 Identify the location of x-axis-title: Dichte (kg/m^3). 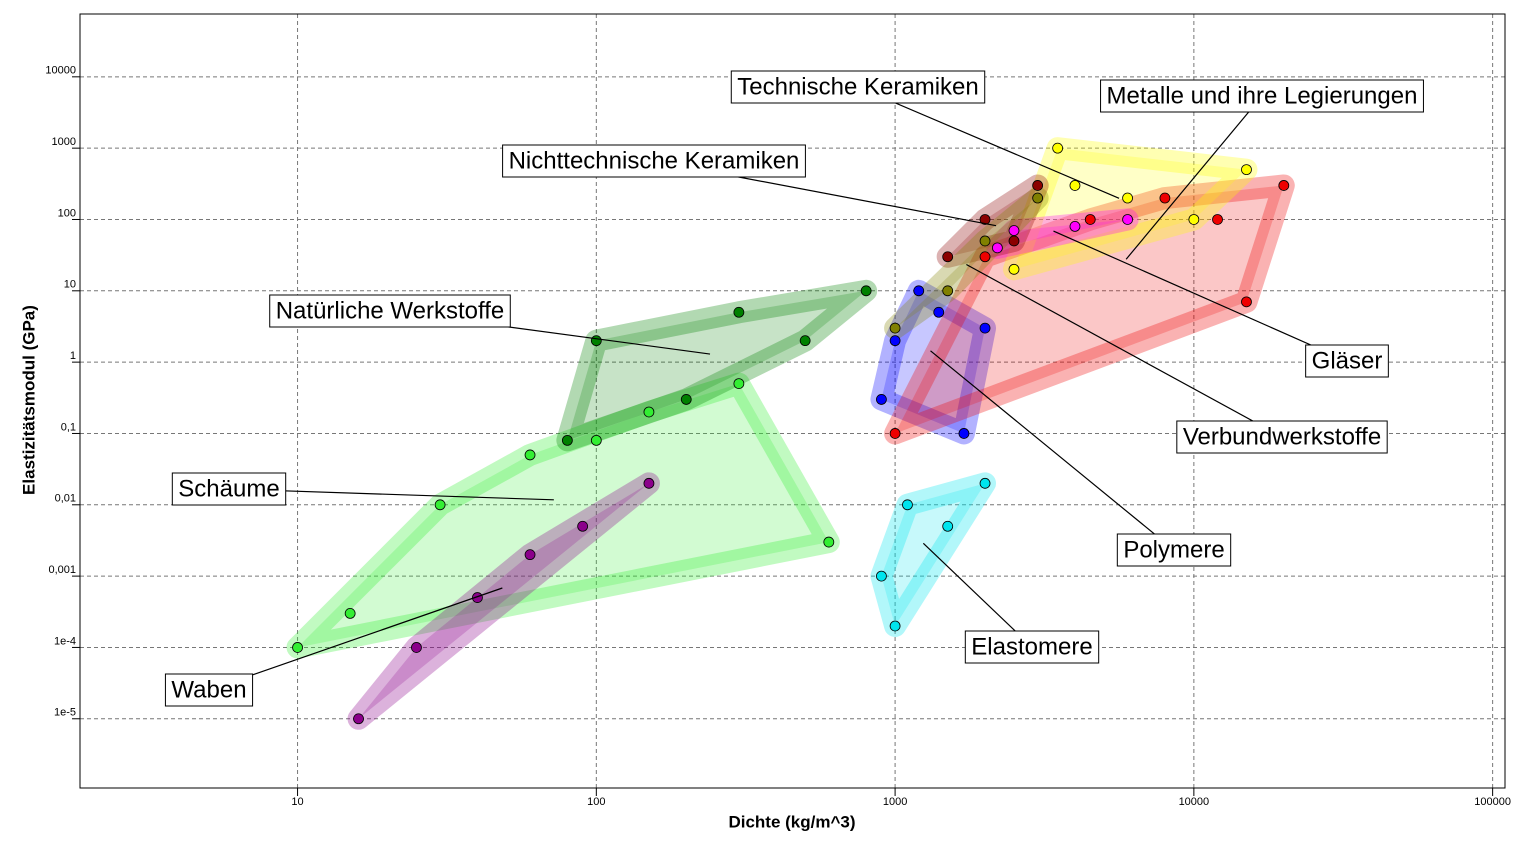
(791, 821).